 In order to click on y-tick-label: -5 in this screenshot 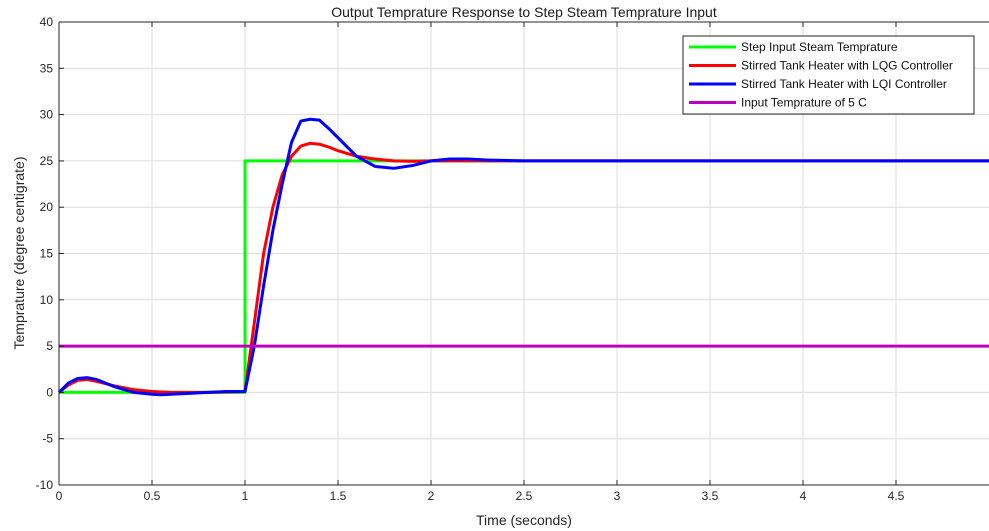, I will do `click(47, 439)`.